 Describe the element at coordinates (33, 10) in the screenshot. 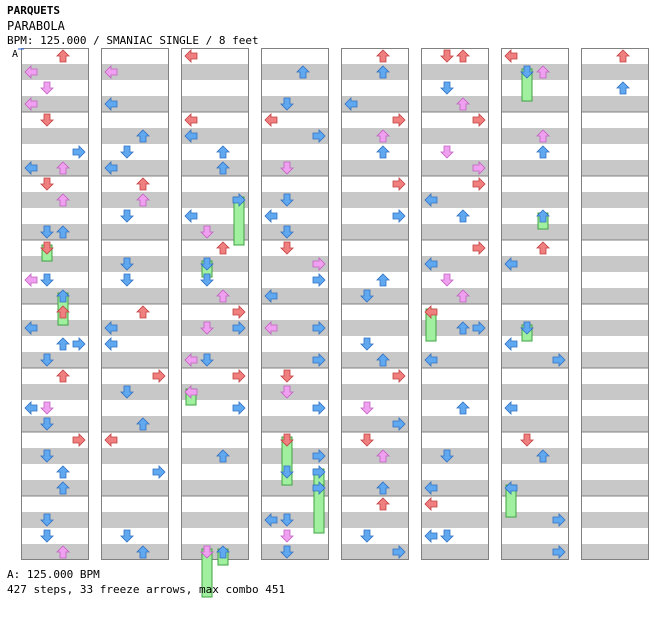

I see `song-group-title: PARQUETS` at that location.